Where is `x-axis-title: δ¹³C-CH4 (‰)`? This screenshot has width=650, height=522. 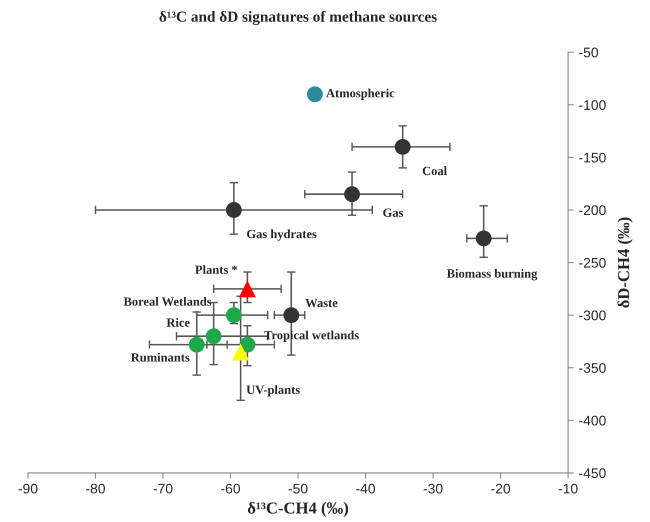 x-axis-title: δ¹³C-CH4 (‰) is located at coordinates (298, 510).